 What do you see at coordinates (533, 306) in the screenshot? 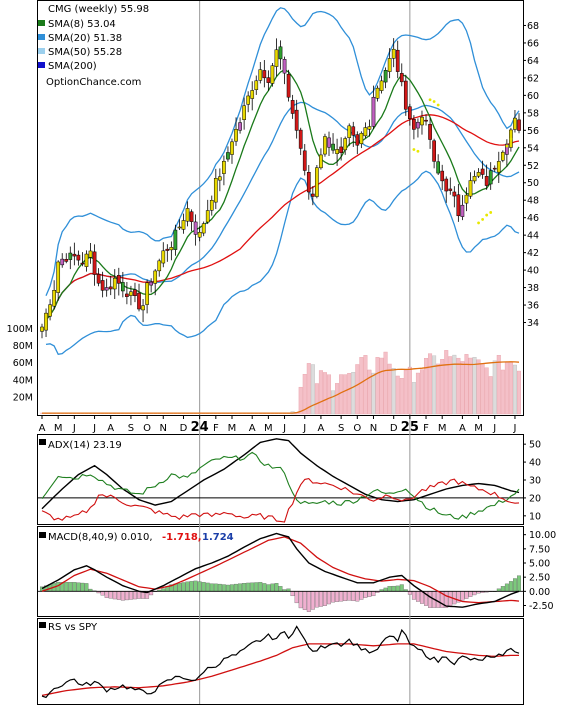
I see `price-ytick-label: 36` at bounding box center [533, 306].